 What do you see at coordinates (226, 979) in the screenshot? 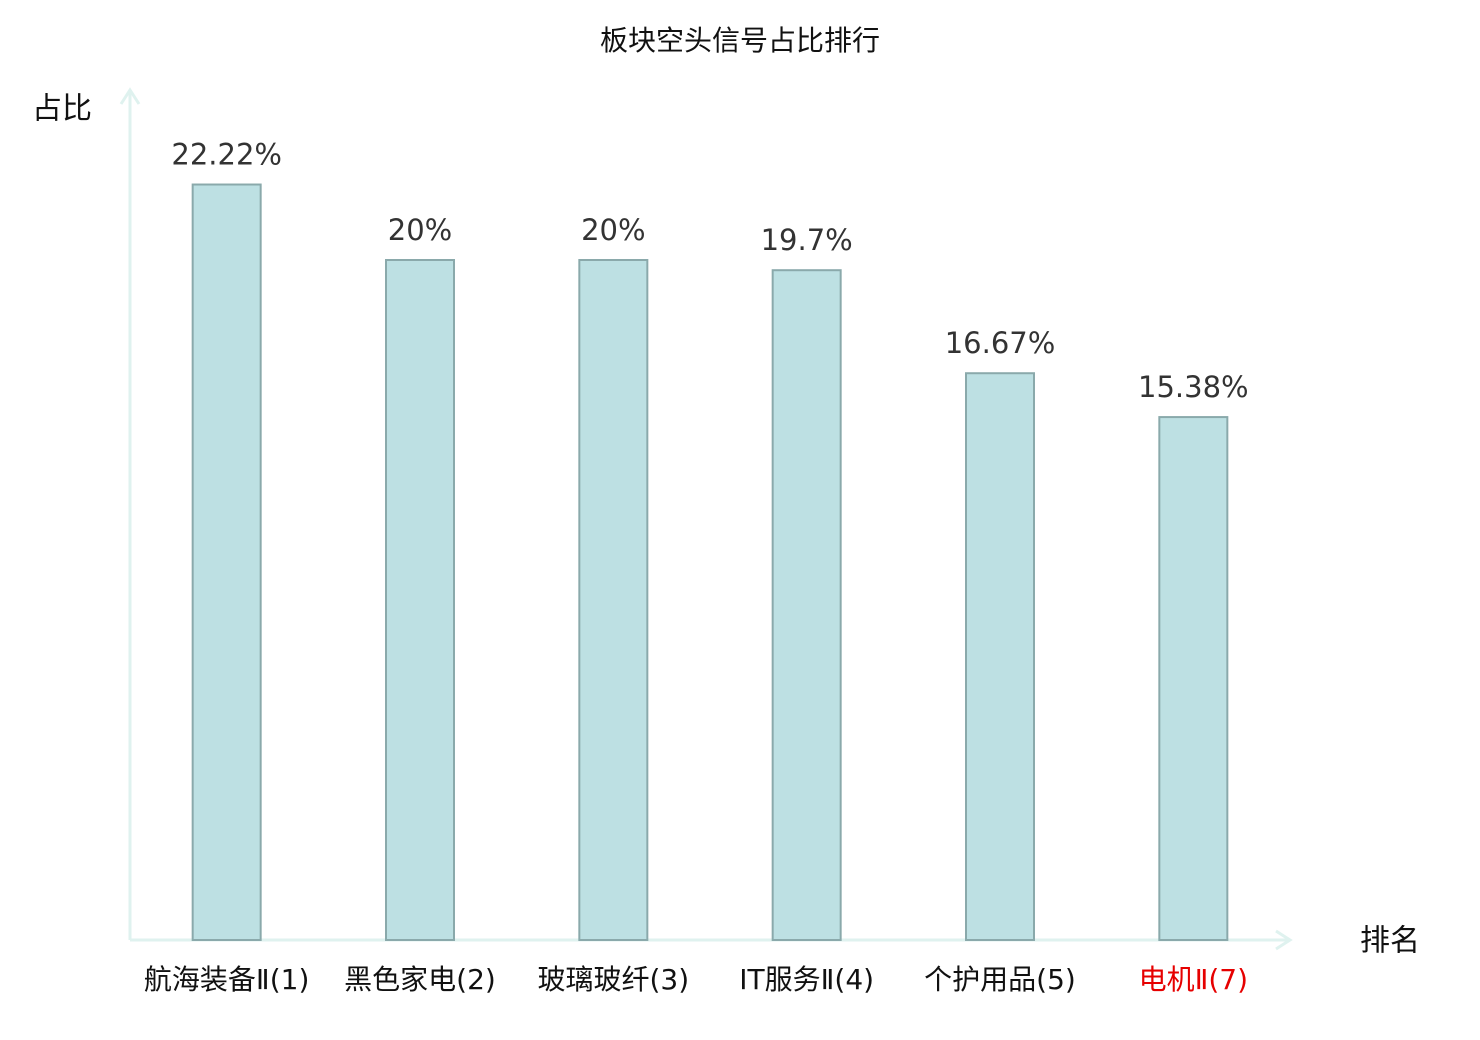
I see `x-tick-label: 航海装备Ⅱ(1)` at bounding box center [226, 979].